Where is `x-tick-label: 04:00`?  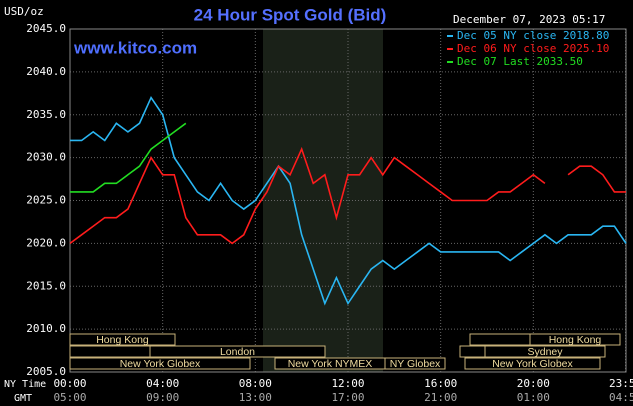
x-tick-label: 04:00 is located at coordinates (162, 383).